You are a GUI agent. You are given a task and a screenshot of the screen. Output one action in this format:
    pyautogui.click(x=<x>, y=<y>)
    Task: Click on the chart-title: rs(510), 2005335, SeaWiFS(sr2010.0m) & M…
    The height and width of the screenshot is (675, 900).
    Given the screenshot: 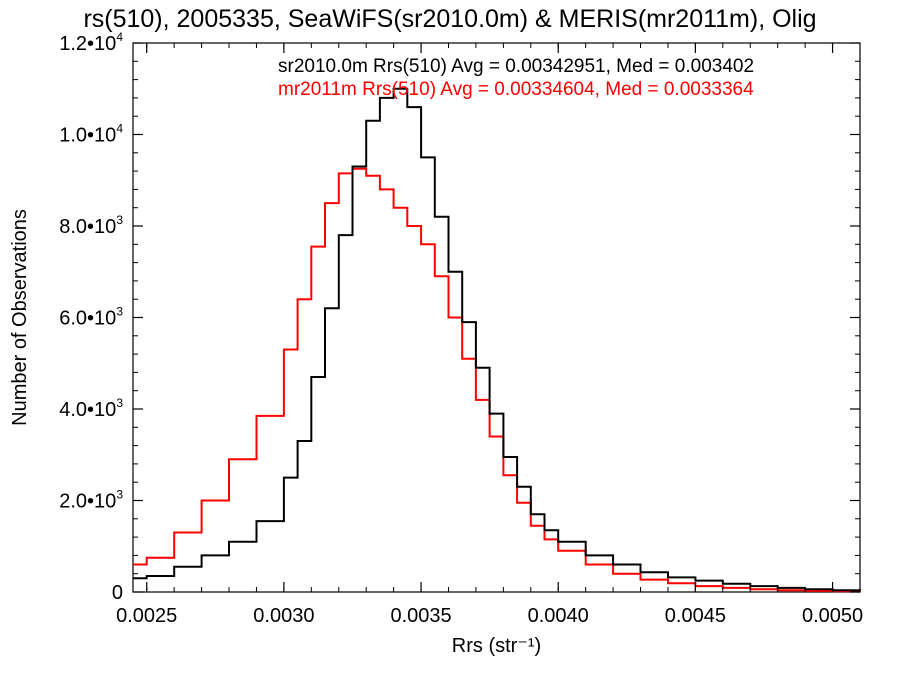 What is the action you would take?
    pyautogui.click(x=449, y=19)
    